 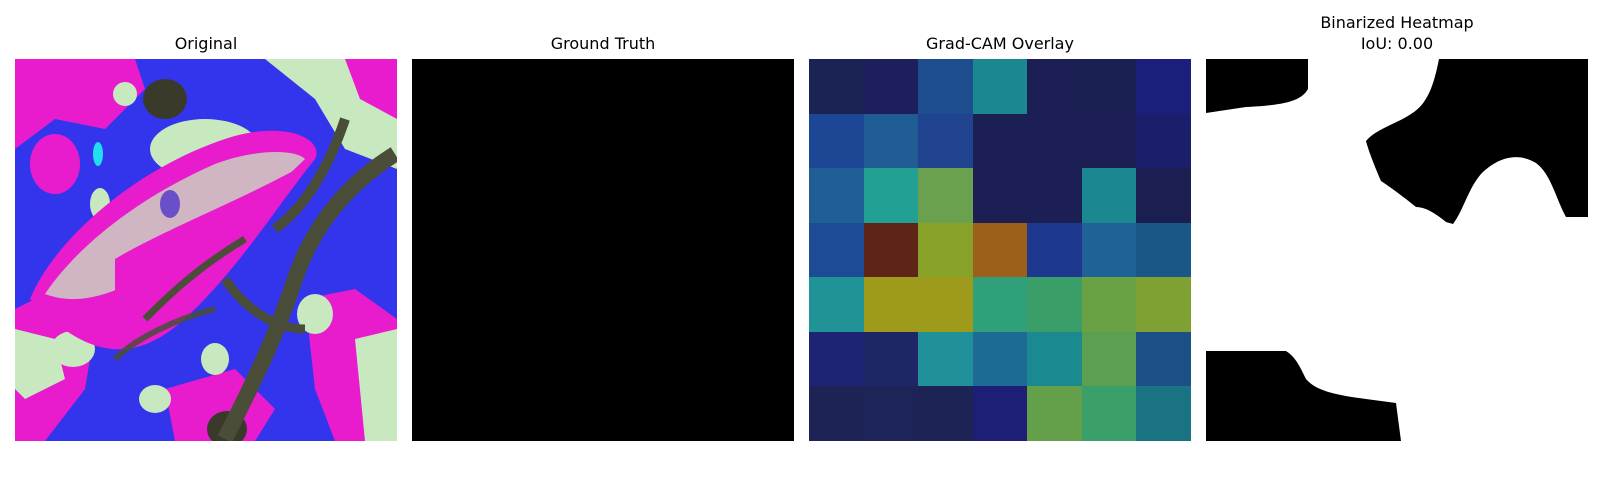 I want to click on binarized-title: Binarized Heatmap, so click(x=1397, y=22).